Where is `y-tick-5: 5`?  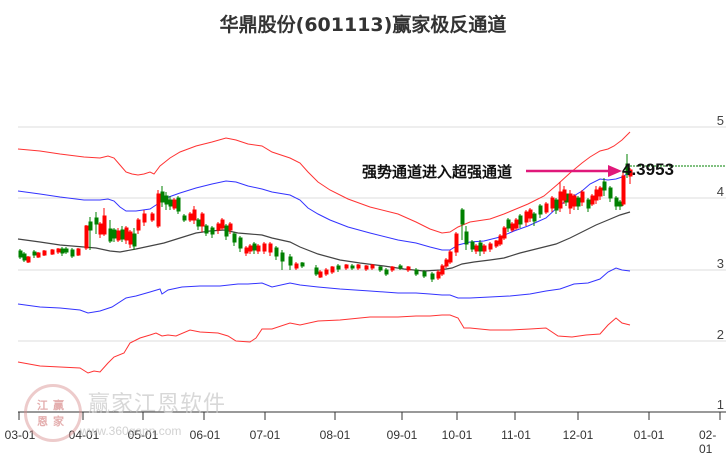 y-tick-5: 5 is located at coordinates (720, 120).